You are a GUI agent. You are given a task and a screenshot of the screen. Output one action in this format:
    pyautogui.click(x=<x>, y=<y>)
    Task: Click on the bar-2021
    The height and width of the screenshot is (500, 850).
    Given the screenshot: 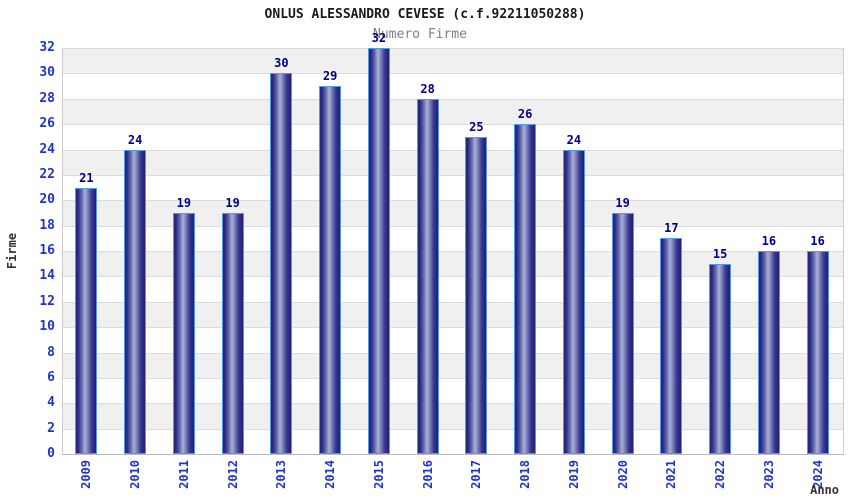 What is the action you would take?
    pyautogui.click(x=671, y=346)
    